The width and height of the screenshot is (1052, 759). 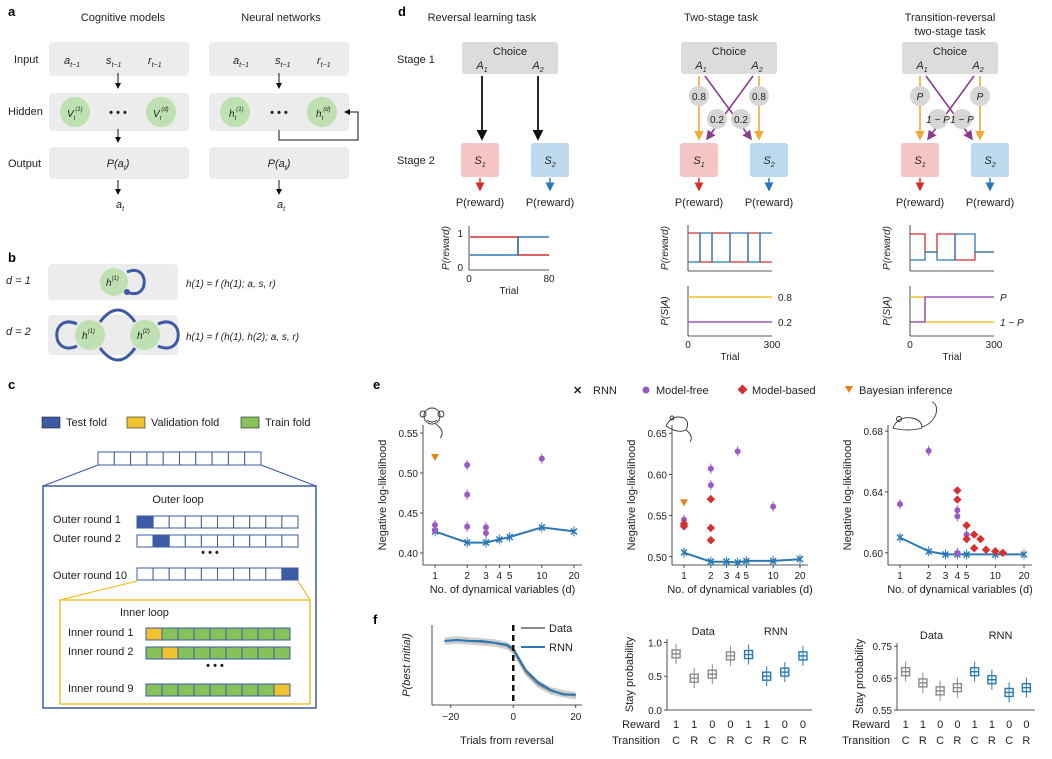 What do you see at coordinates (72, 62) in the screenshot?
I see `cog-input-a: at−1` at bounding box center [72, 62].